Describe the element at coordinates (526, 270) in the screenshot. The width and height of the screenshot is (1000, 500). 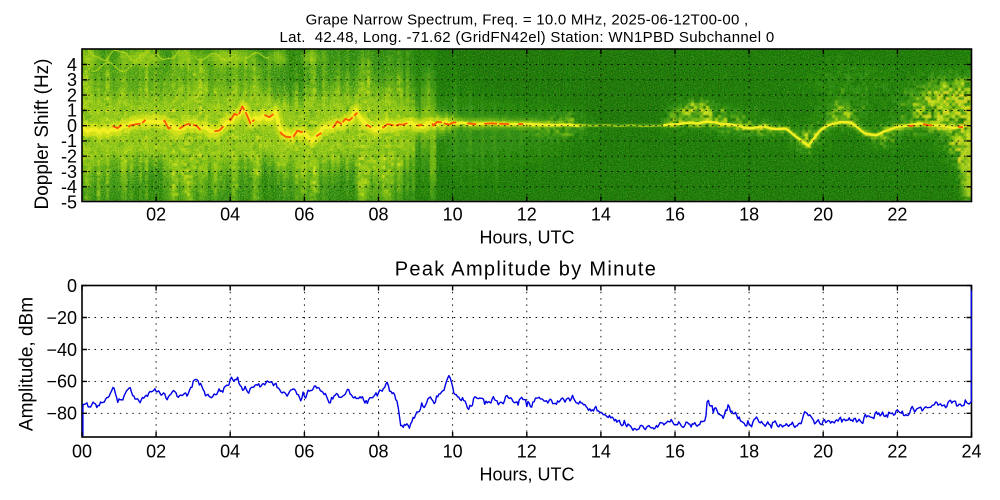
I see `svg-text: Peak Amplitude by Minute` at that location.